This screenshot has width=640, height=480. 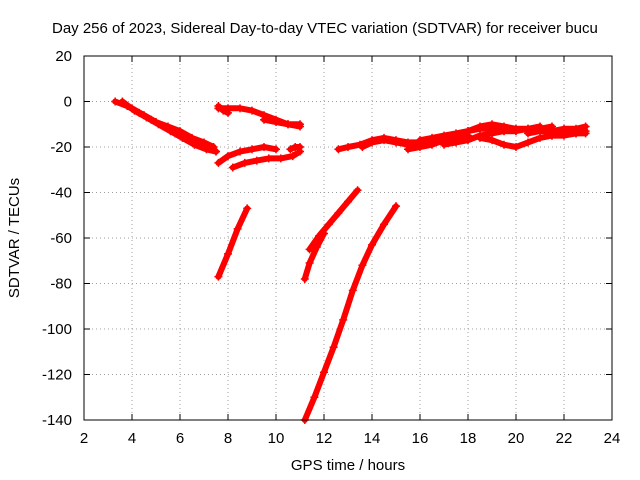 I want to click on x-tick-label: 8, so click(x=228, y=438).